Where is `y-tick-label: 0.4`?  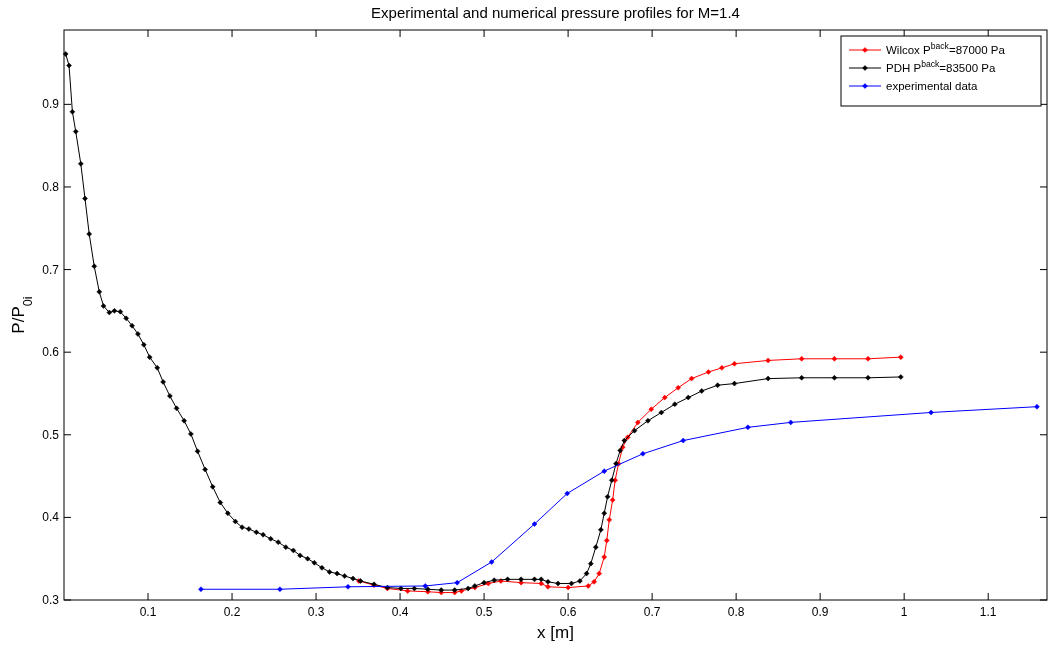
y-tick-label: 0.4 is located at coordinates (51, 517).